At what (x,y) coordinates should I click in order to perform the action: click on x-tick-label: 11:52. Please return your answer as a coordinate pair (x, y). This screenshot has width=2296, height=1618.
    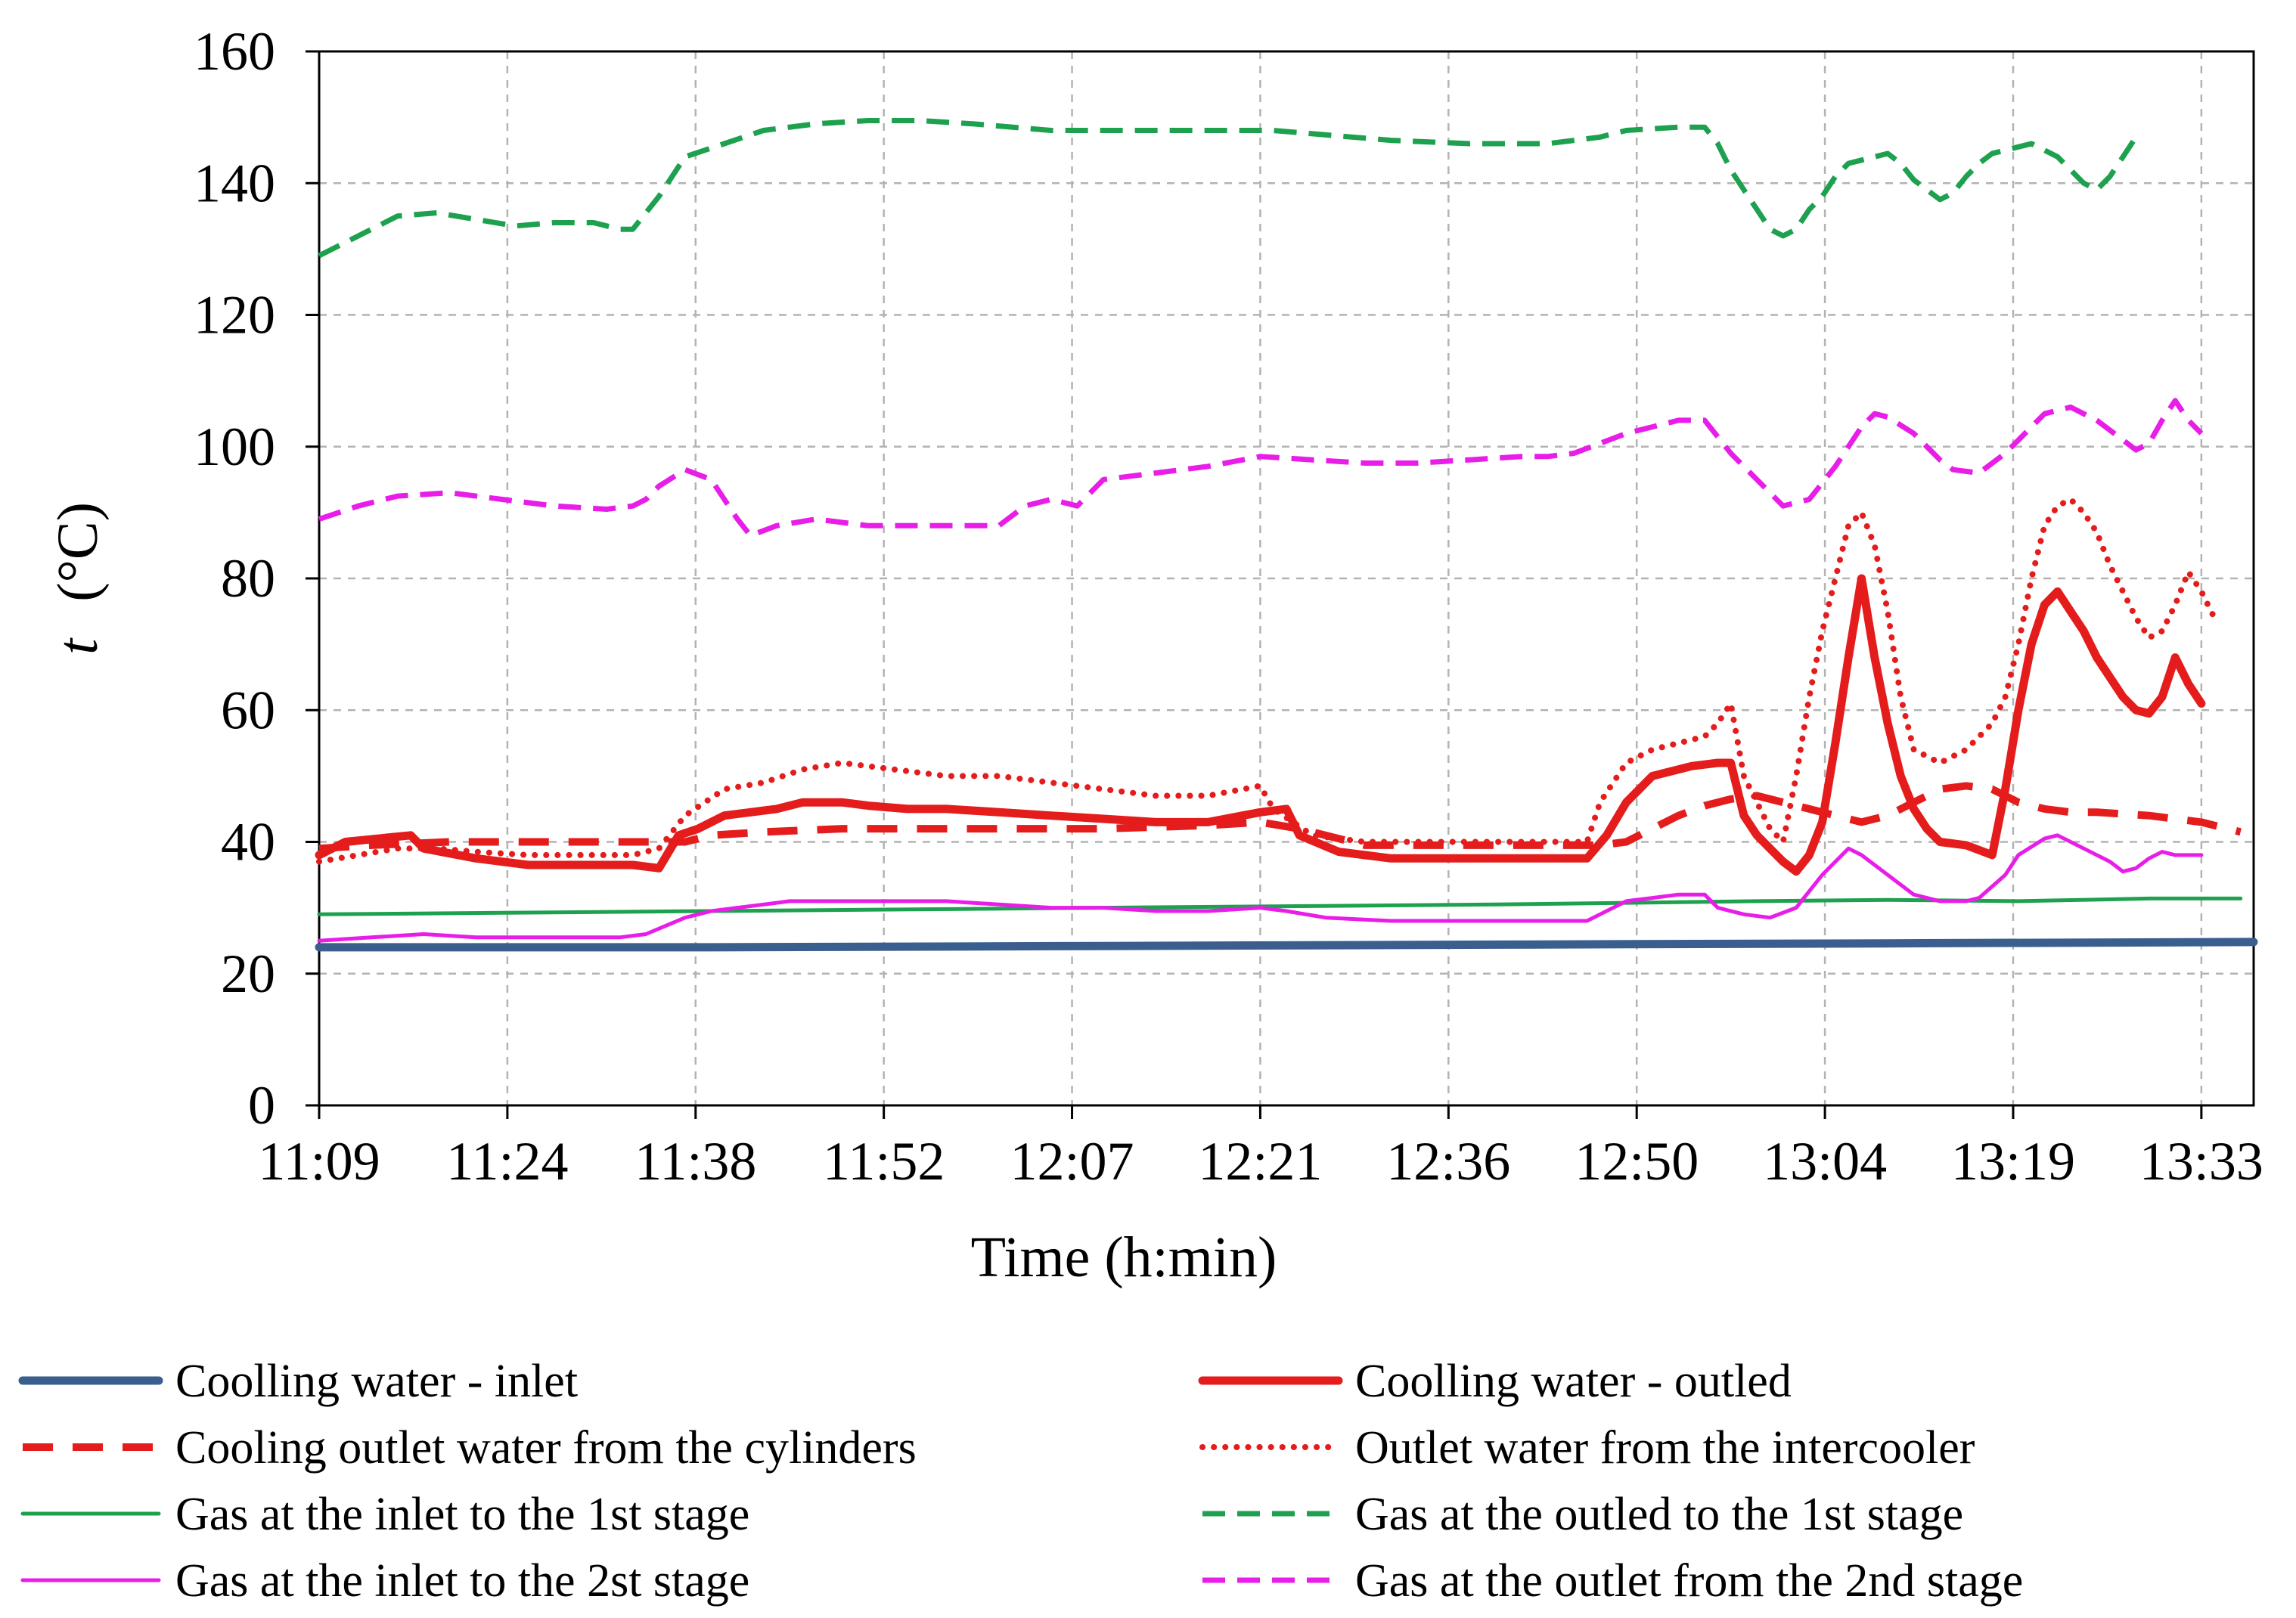
    Looking at the image, I should click on (884, 1161).